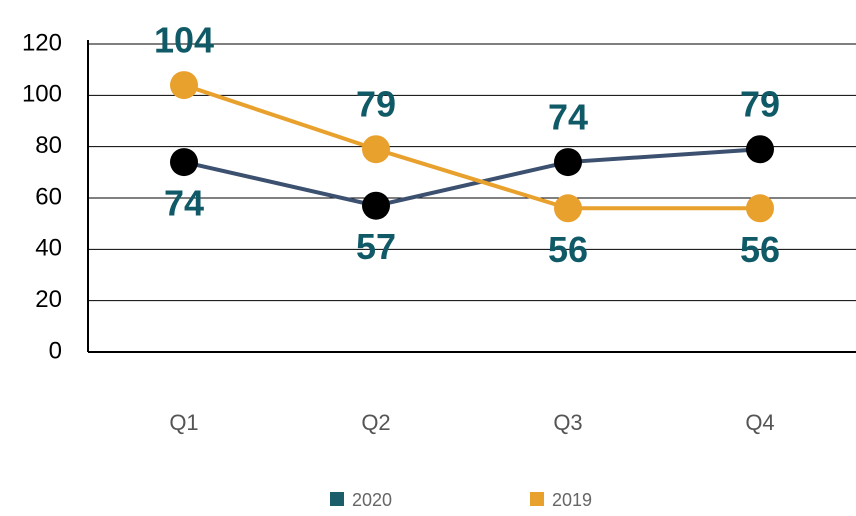 This screenshot has width=856, height=516. Describe the element at coordinates (48, 248) in the screenshot. I see `y-tick-label: 40` at that location.